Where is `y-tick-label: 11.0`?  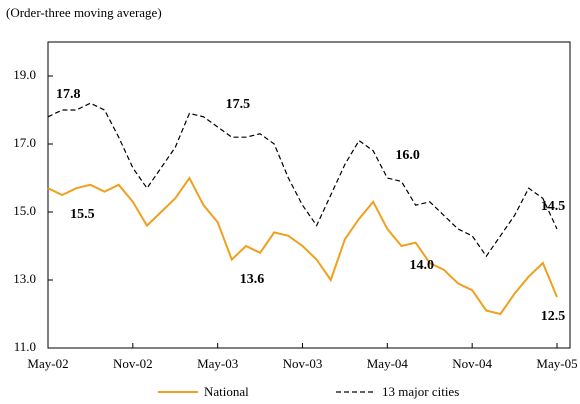
y-tick-label: 11.0 is located at coordinates (25, 346).